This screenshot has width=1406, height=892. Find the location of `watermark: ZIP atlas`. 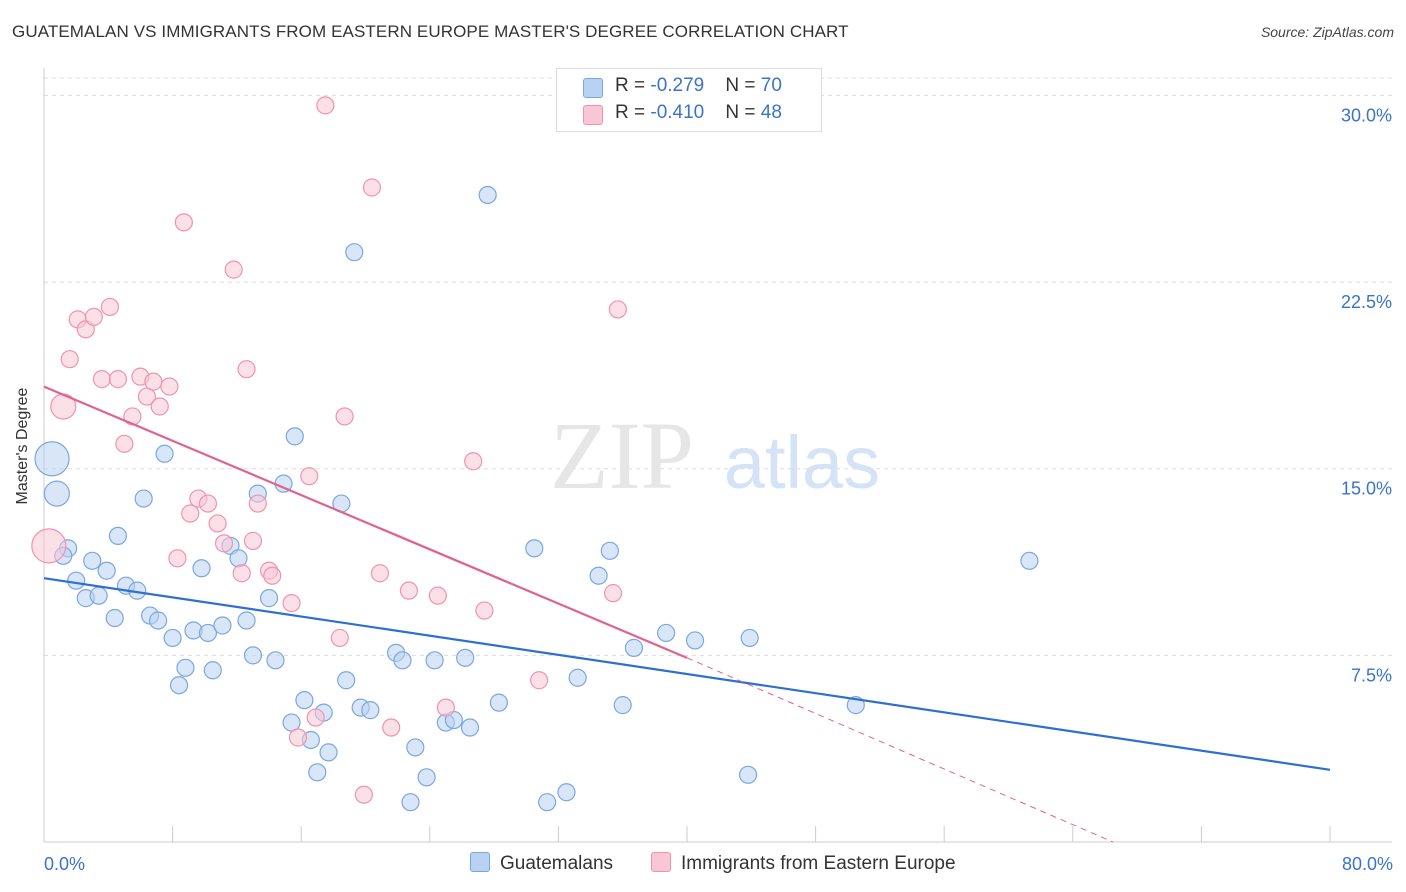

watermark: ZIP atlas is located at coordinates (715, 455).